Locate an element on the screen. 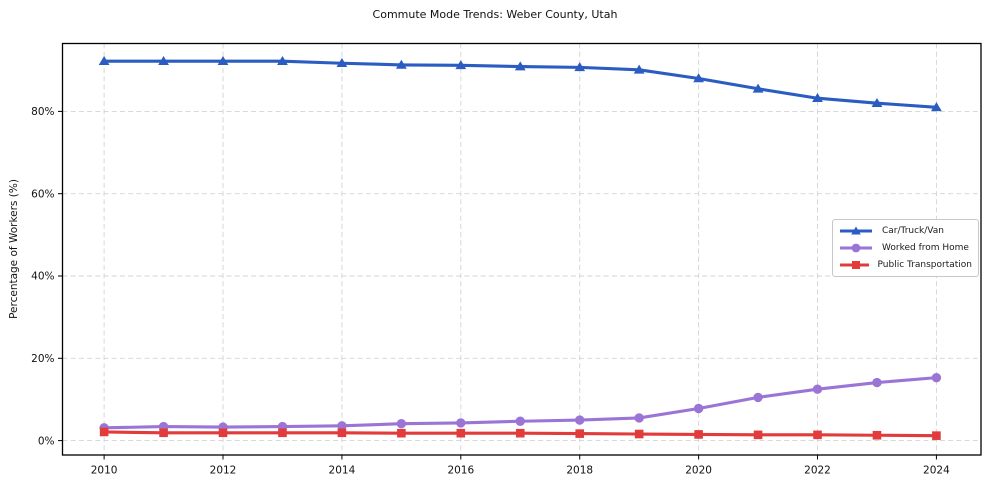 This screenshot has width=990, height=490. y-tick-label: 80% is located at coordinates (42, 112).